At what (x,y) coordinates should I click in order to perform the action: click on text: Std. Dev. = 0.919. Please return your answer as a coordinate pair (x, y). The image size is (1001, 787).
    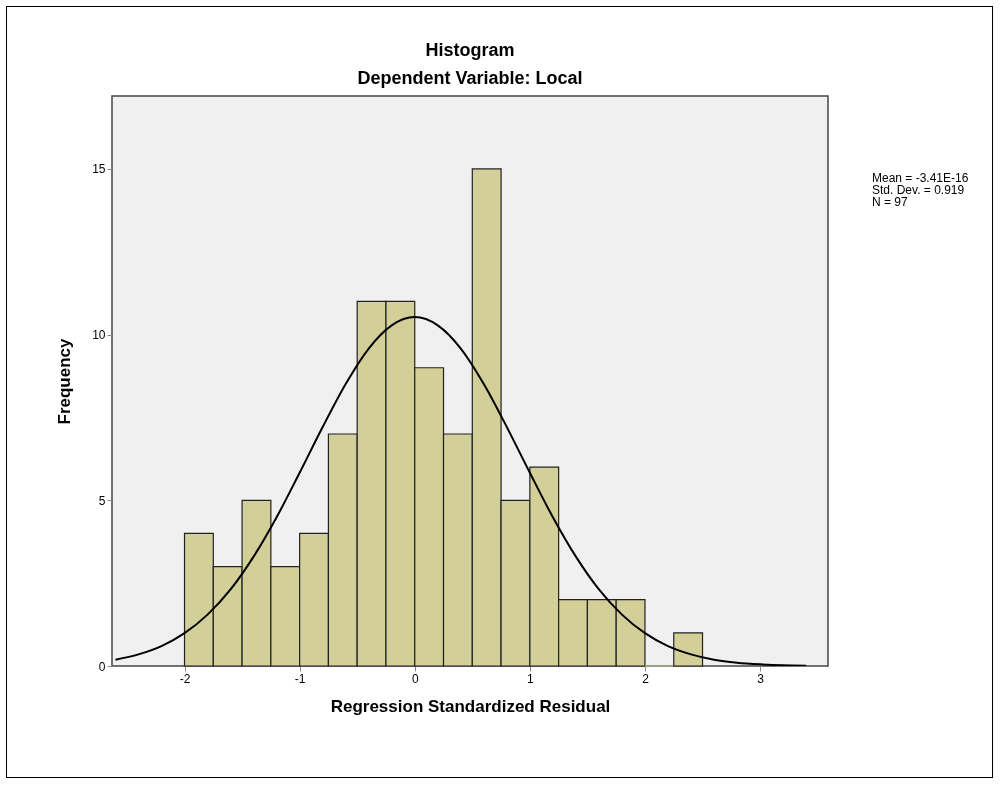
    Looking at the image, I should click on (919, 190).